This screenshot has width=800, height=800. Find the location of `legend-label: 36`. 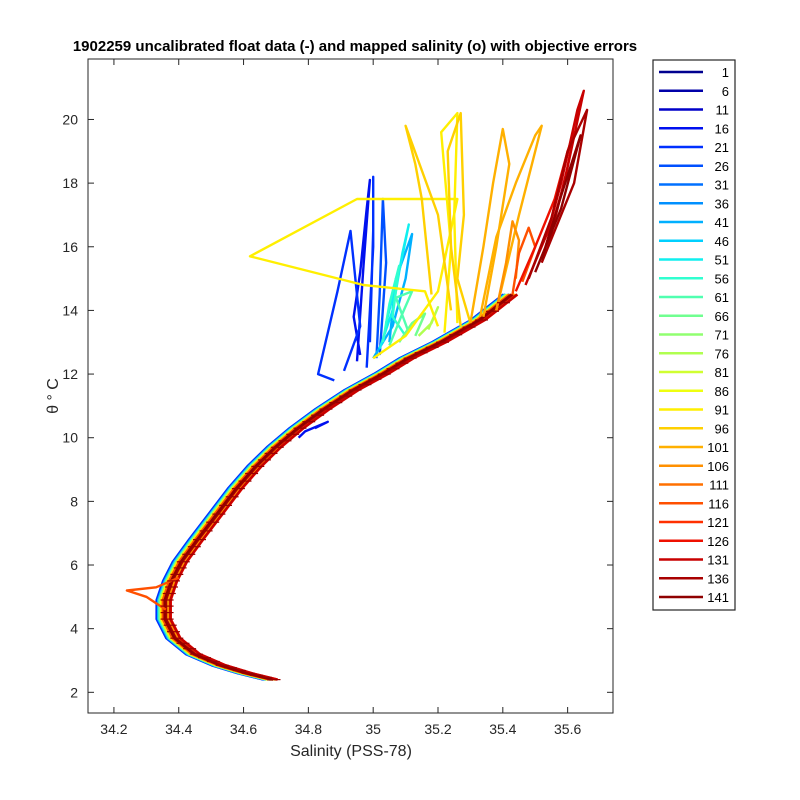

legend-label: 36 is located at coordinates (722, 203).